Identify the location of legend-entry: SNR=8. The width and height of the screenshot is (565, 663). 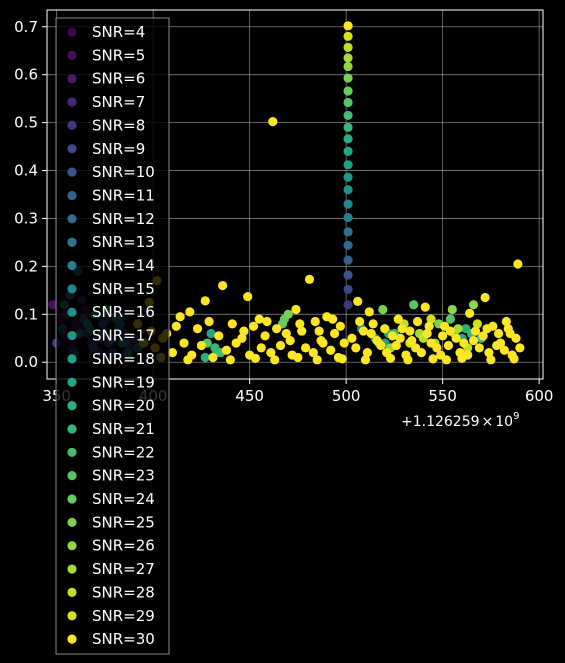
(106, 125).